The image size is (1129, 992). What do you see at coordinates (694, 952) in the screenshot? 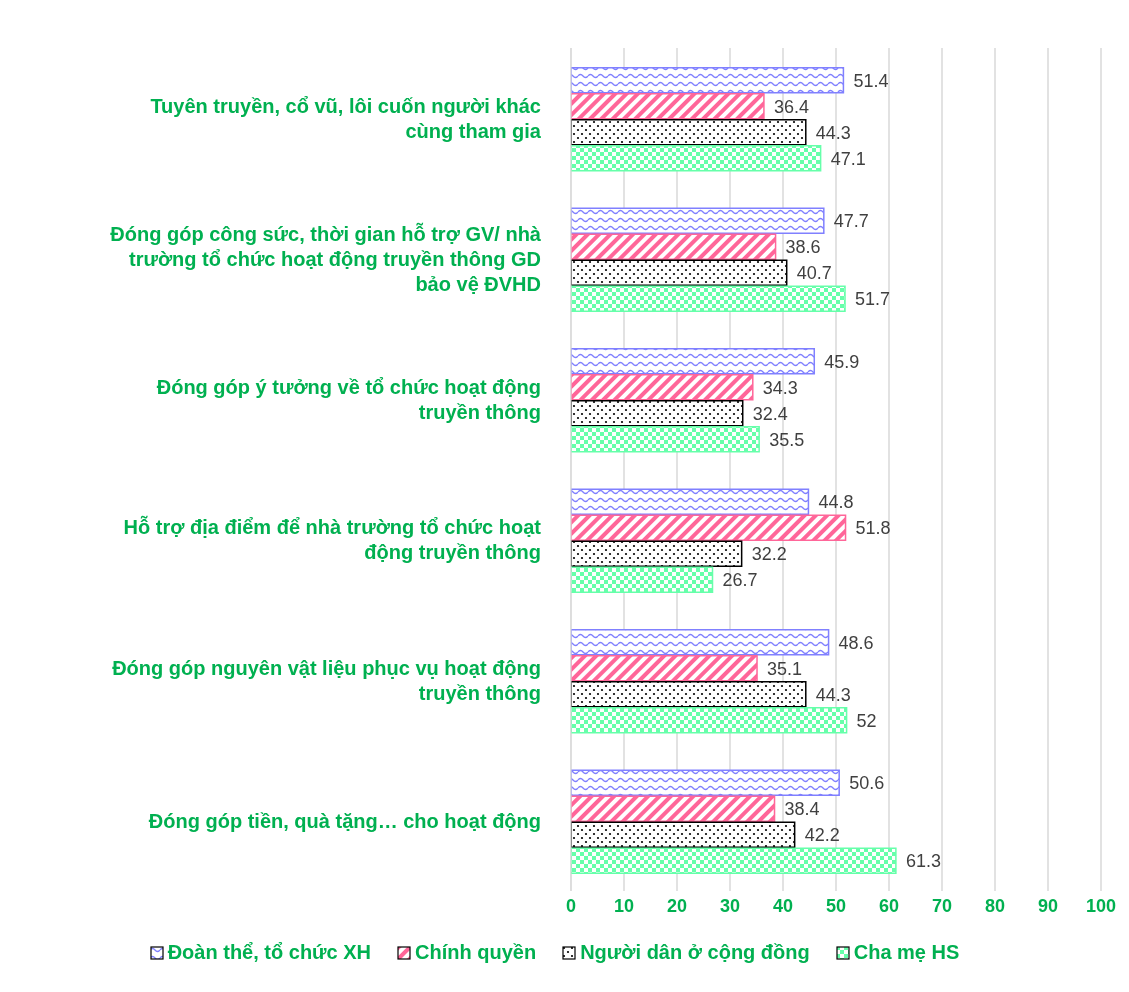
I see `legend-label: Người dân ở cộng đồng` at bounding box center [694, 952].